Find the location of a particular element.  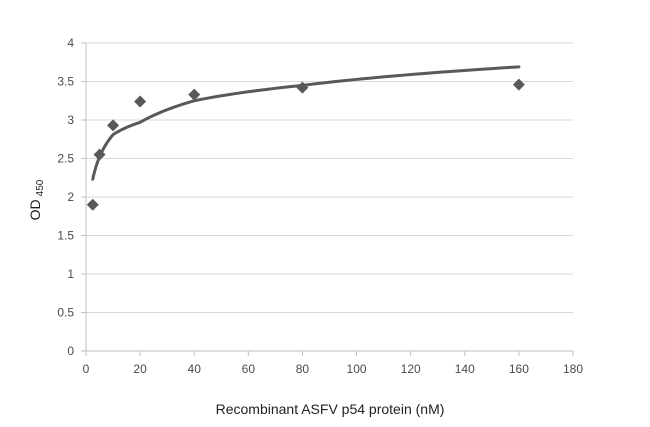

x-tick-label: 0 is located at coordinates (86, 369).